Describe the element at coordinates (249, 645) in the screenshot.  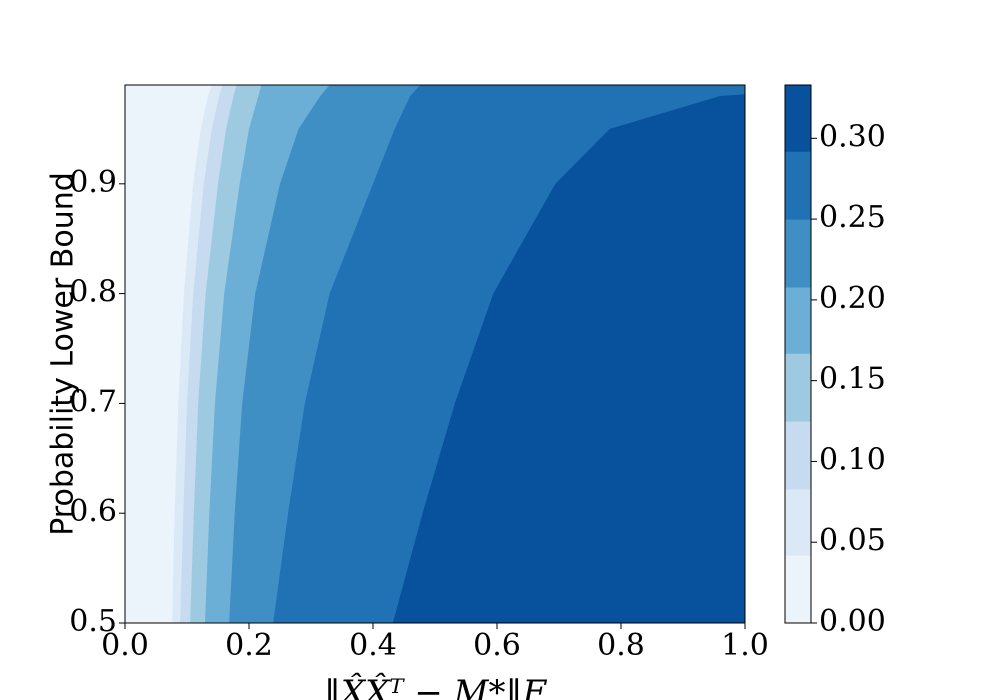
I see `x-tick-label: 0.2` at that location.